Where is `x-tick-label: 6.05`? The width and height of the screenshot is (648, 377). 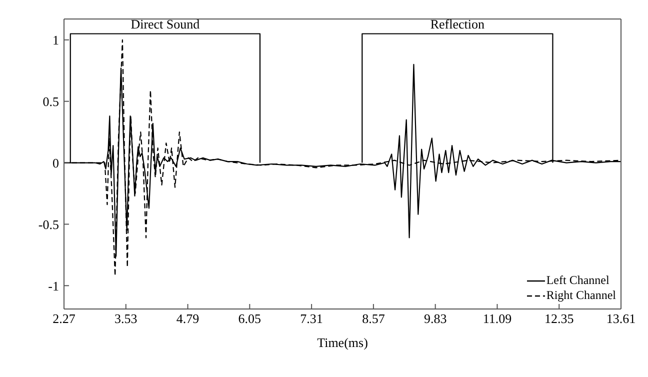 x-tick-label: 6.05 is located at coordinates (250, 318).